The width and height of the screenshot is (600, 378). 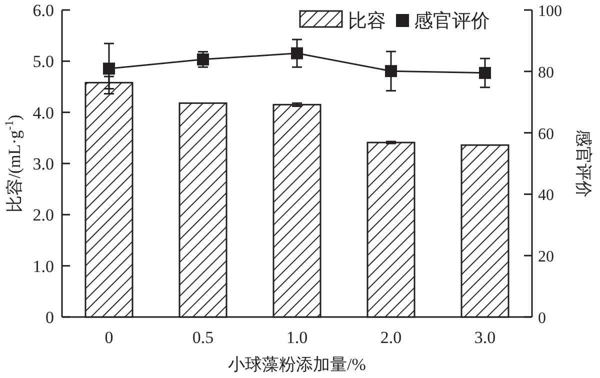 What do you see at coordinates (50, 317) in the screenshot?
I see `y-tick-label: 0` at bounding box center [50, 317].